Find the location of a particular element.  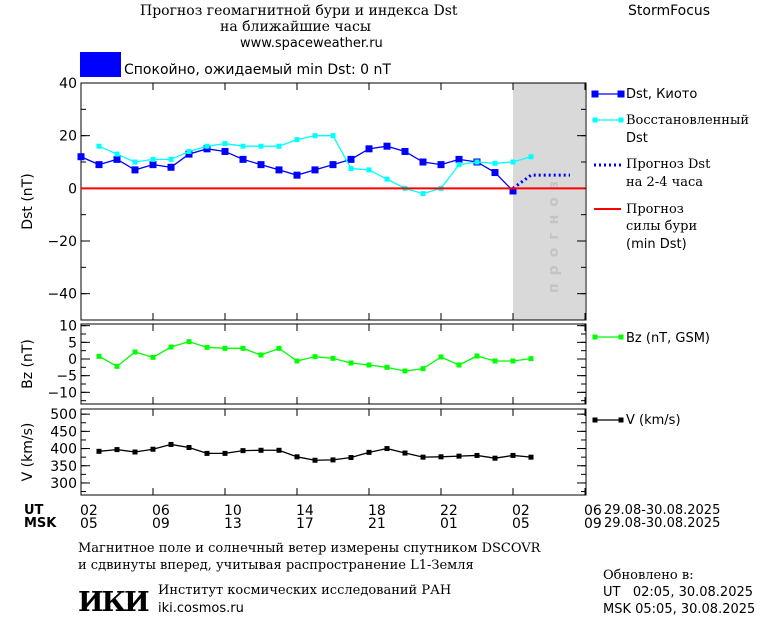

updated-label: Обновлено в: is located at coordinates (648, 575).